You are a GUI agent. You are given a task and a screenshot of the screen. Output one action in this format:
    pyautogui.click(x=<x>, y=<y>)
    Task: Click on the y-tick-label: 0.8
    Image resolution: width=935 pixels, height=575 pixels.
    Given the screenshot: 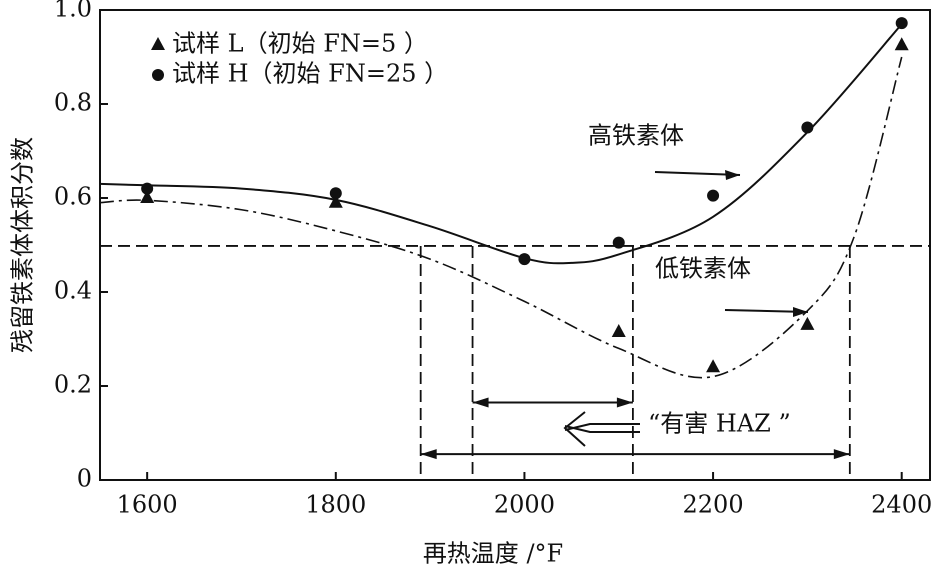 What is the action you would take?
    pyautogui.click(x=73, y=103)
    